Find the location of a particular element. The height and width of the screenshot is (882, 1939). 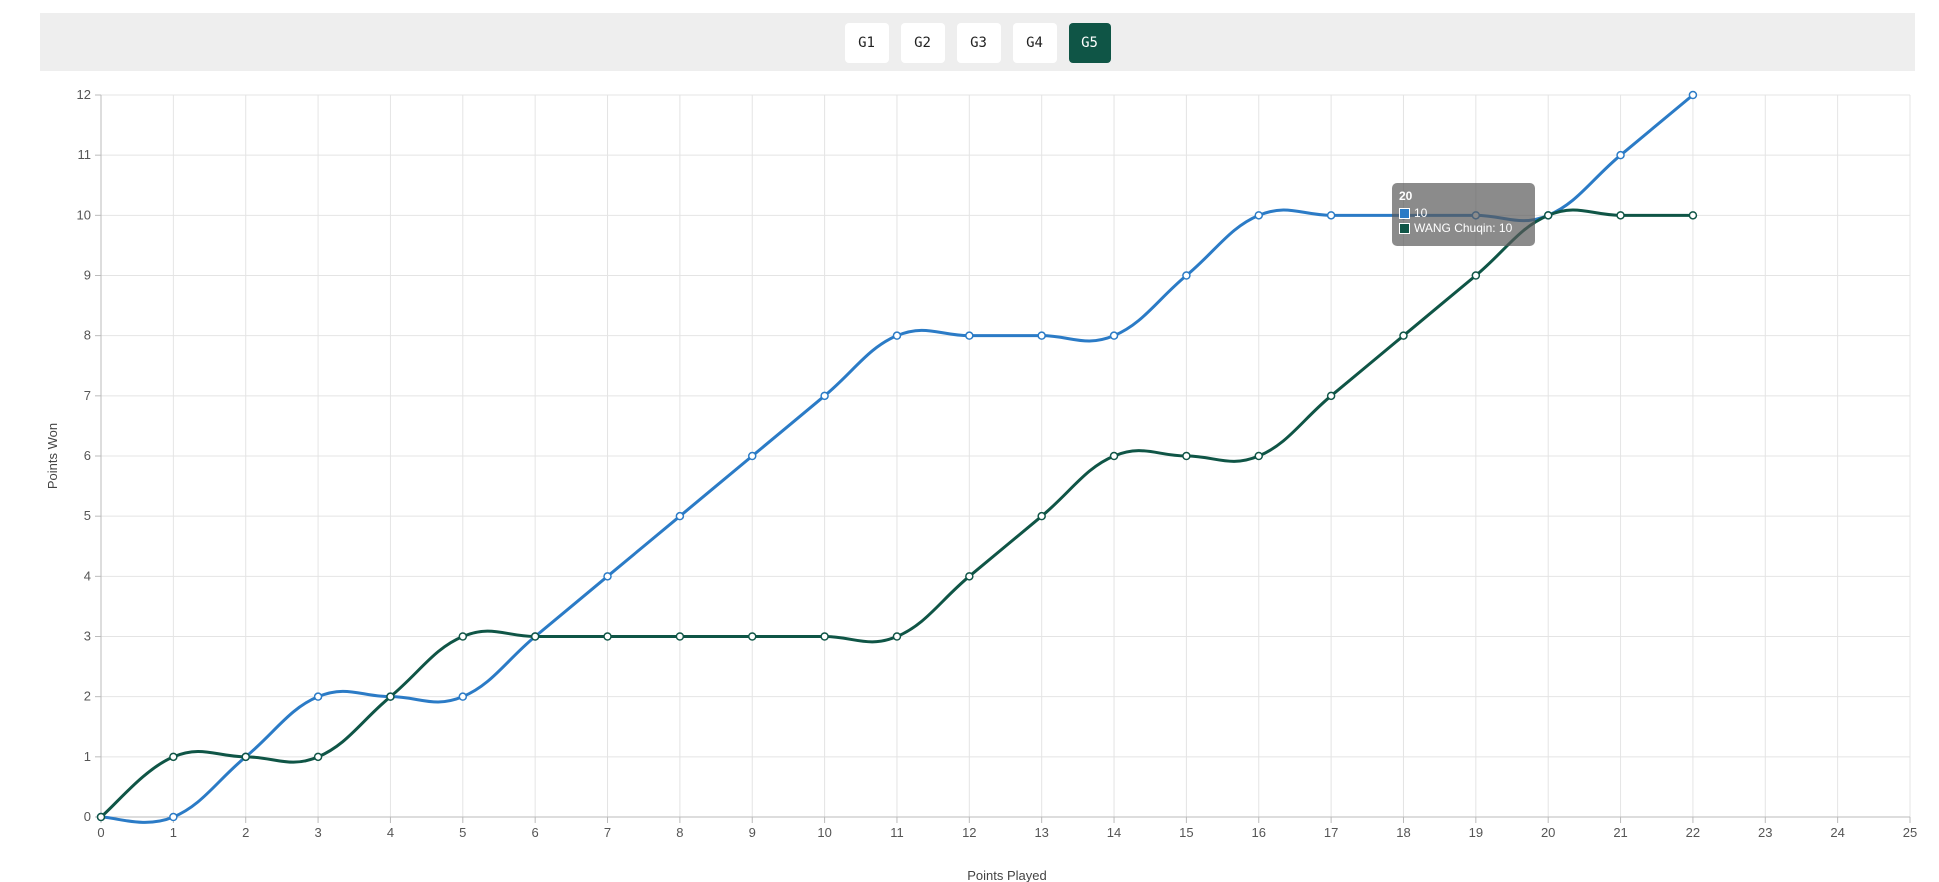

x-tick-label: 7 is located at coordinates (607, 832).